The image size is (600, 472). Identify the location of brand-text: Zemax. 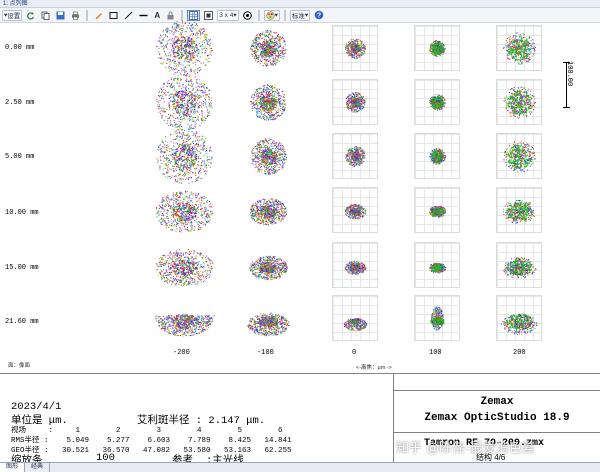
(497, 402).